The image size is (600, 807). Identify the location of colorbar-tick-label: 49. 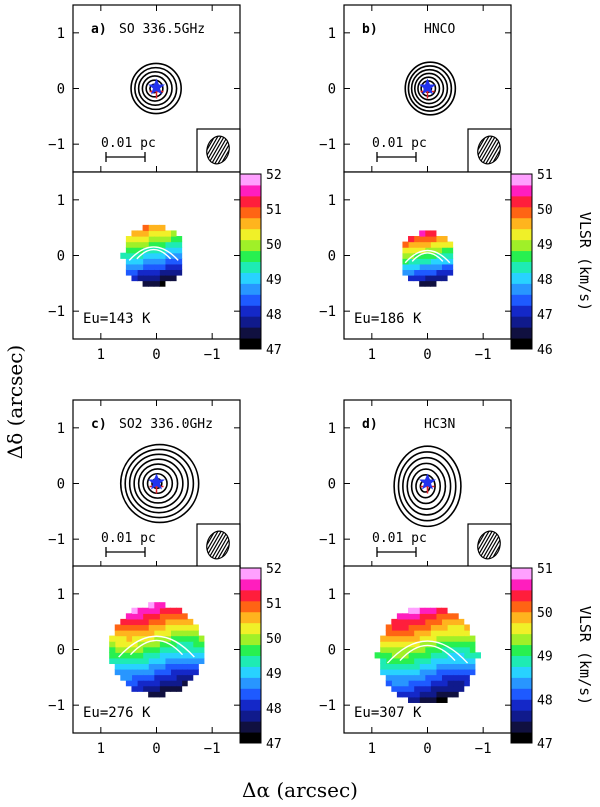
(274, 280).